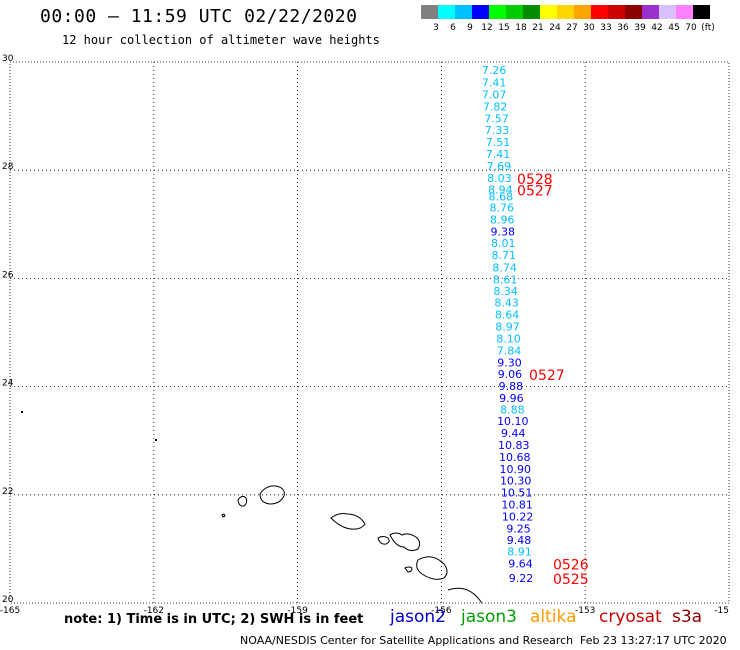 The height and width of the screenshot is (650, 740). Describe the element at coordinates (494, 94) in the screenshot. I see `wave-height-value: 7.07` at that location.